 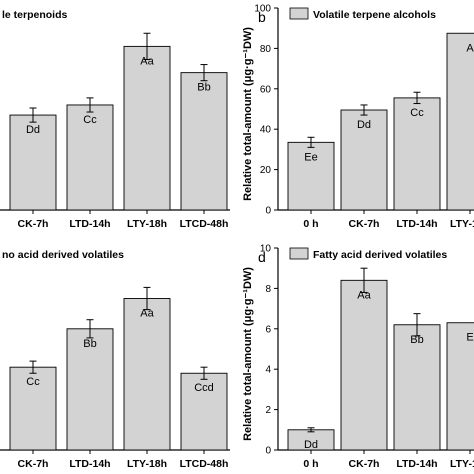 What do you see at coordinates (63, 255) in the screenshot?
I see `legend-label: no acid derived volatiles` at bounding box center [63, 255].